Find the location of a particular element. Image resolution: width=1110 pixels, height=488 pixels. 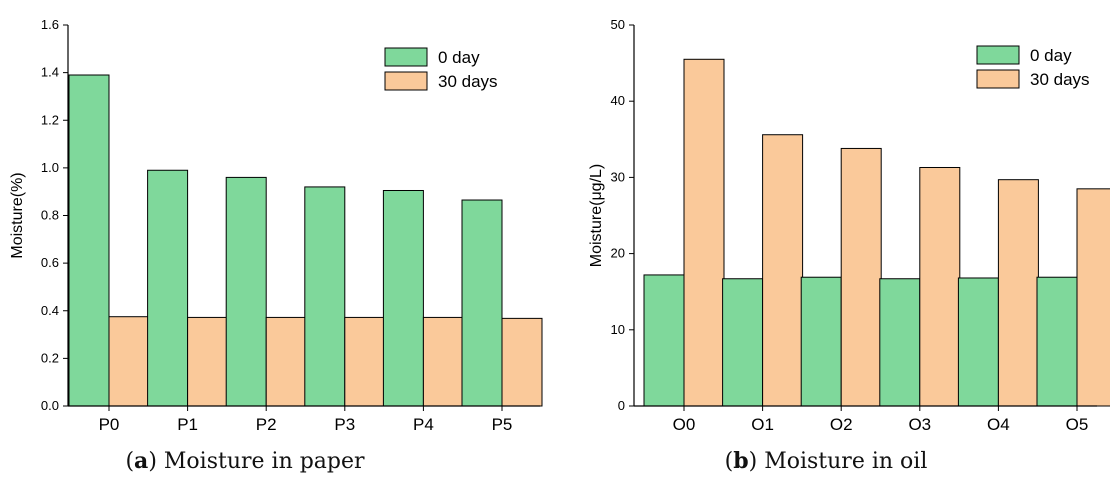

y-tick-label: 0.6 is located at coordinates (50, 262).